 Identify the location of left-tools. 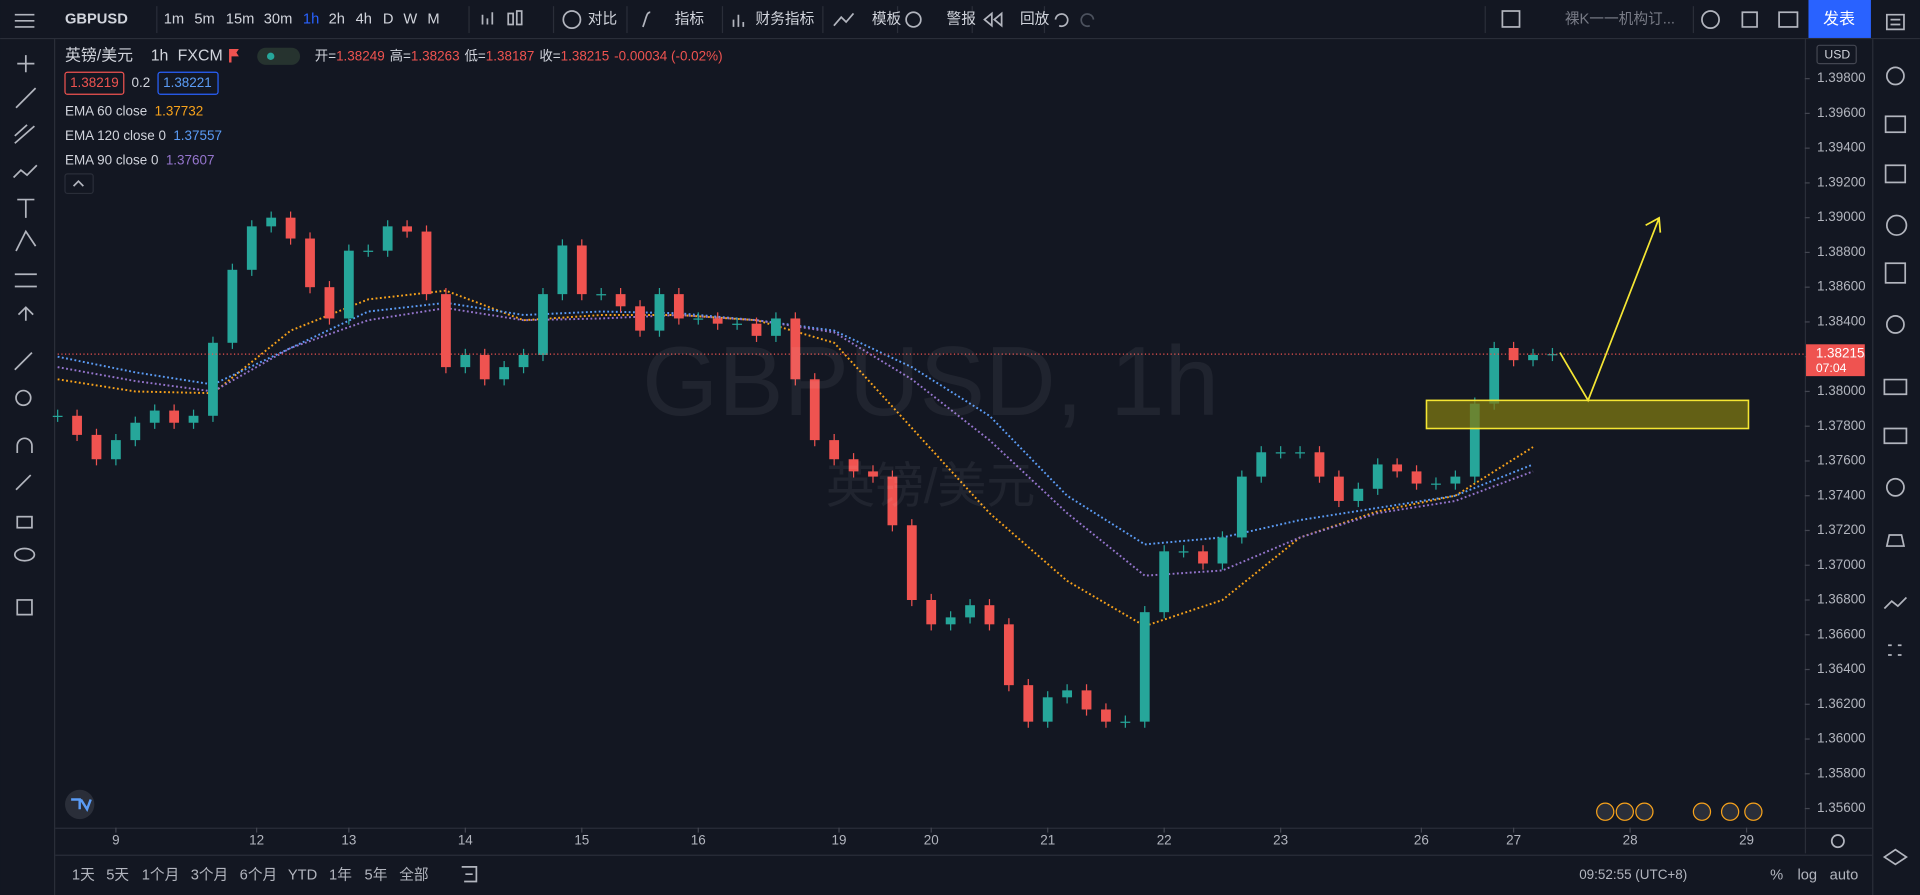
(25, 314).